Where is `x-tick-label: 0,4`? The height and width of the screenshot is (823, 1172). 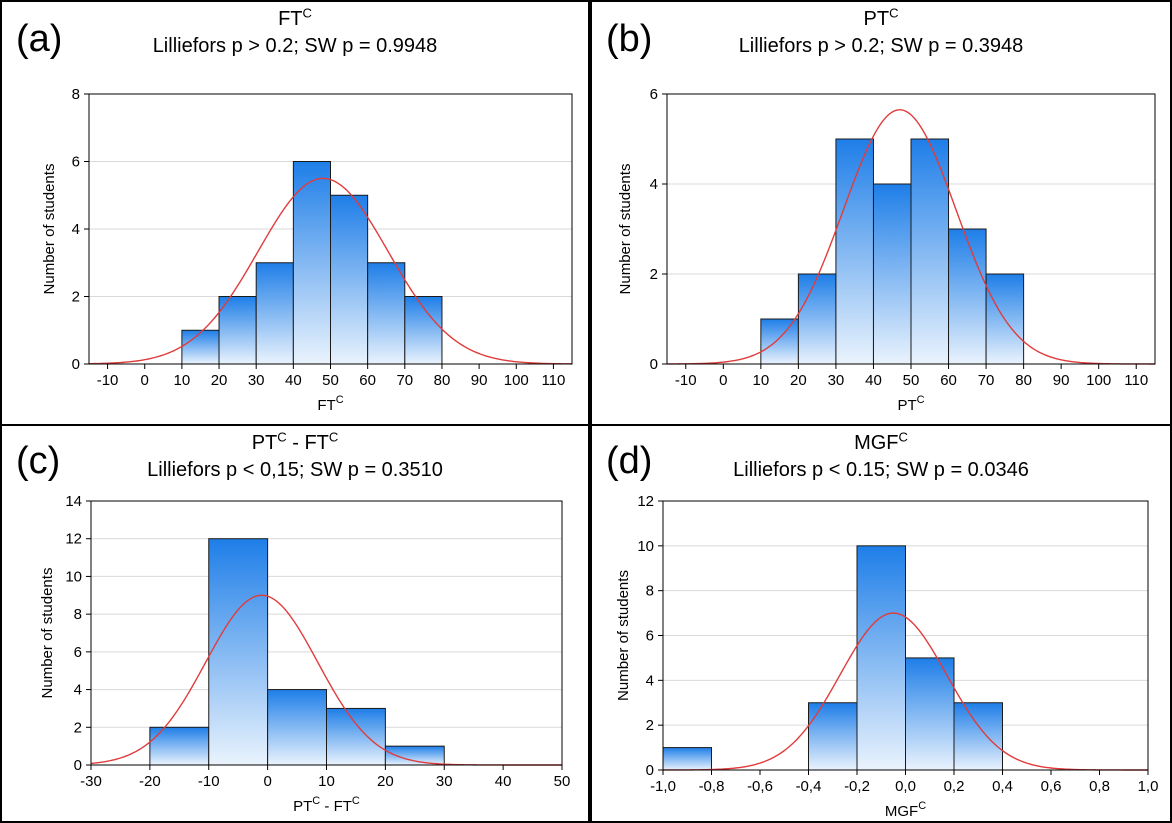
x-tick-label: 0,4 is located at coordinates (1002, 786).